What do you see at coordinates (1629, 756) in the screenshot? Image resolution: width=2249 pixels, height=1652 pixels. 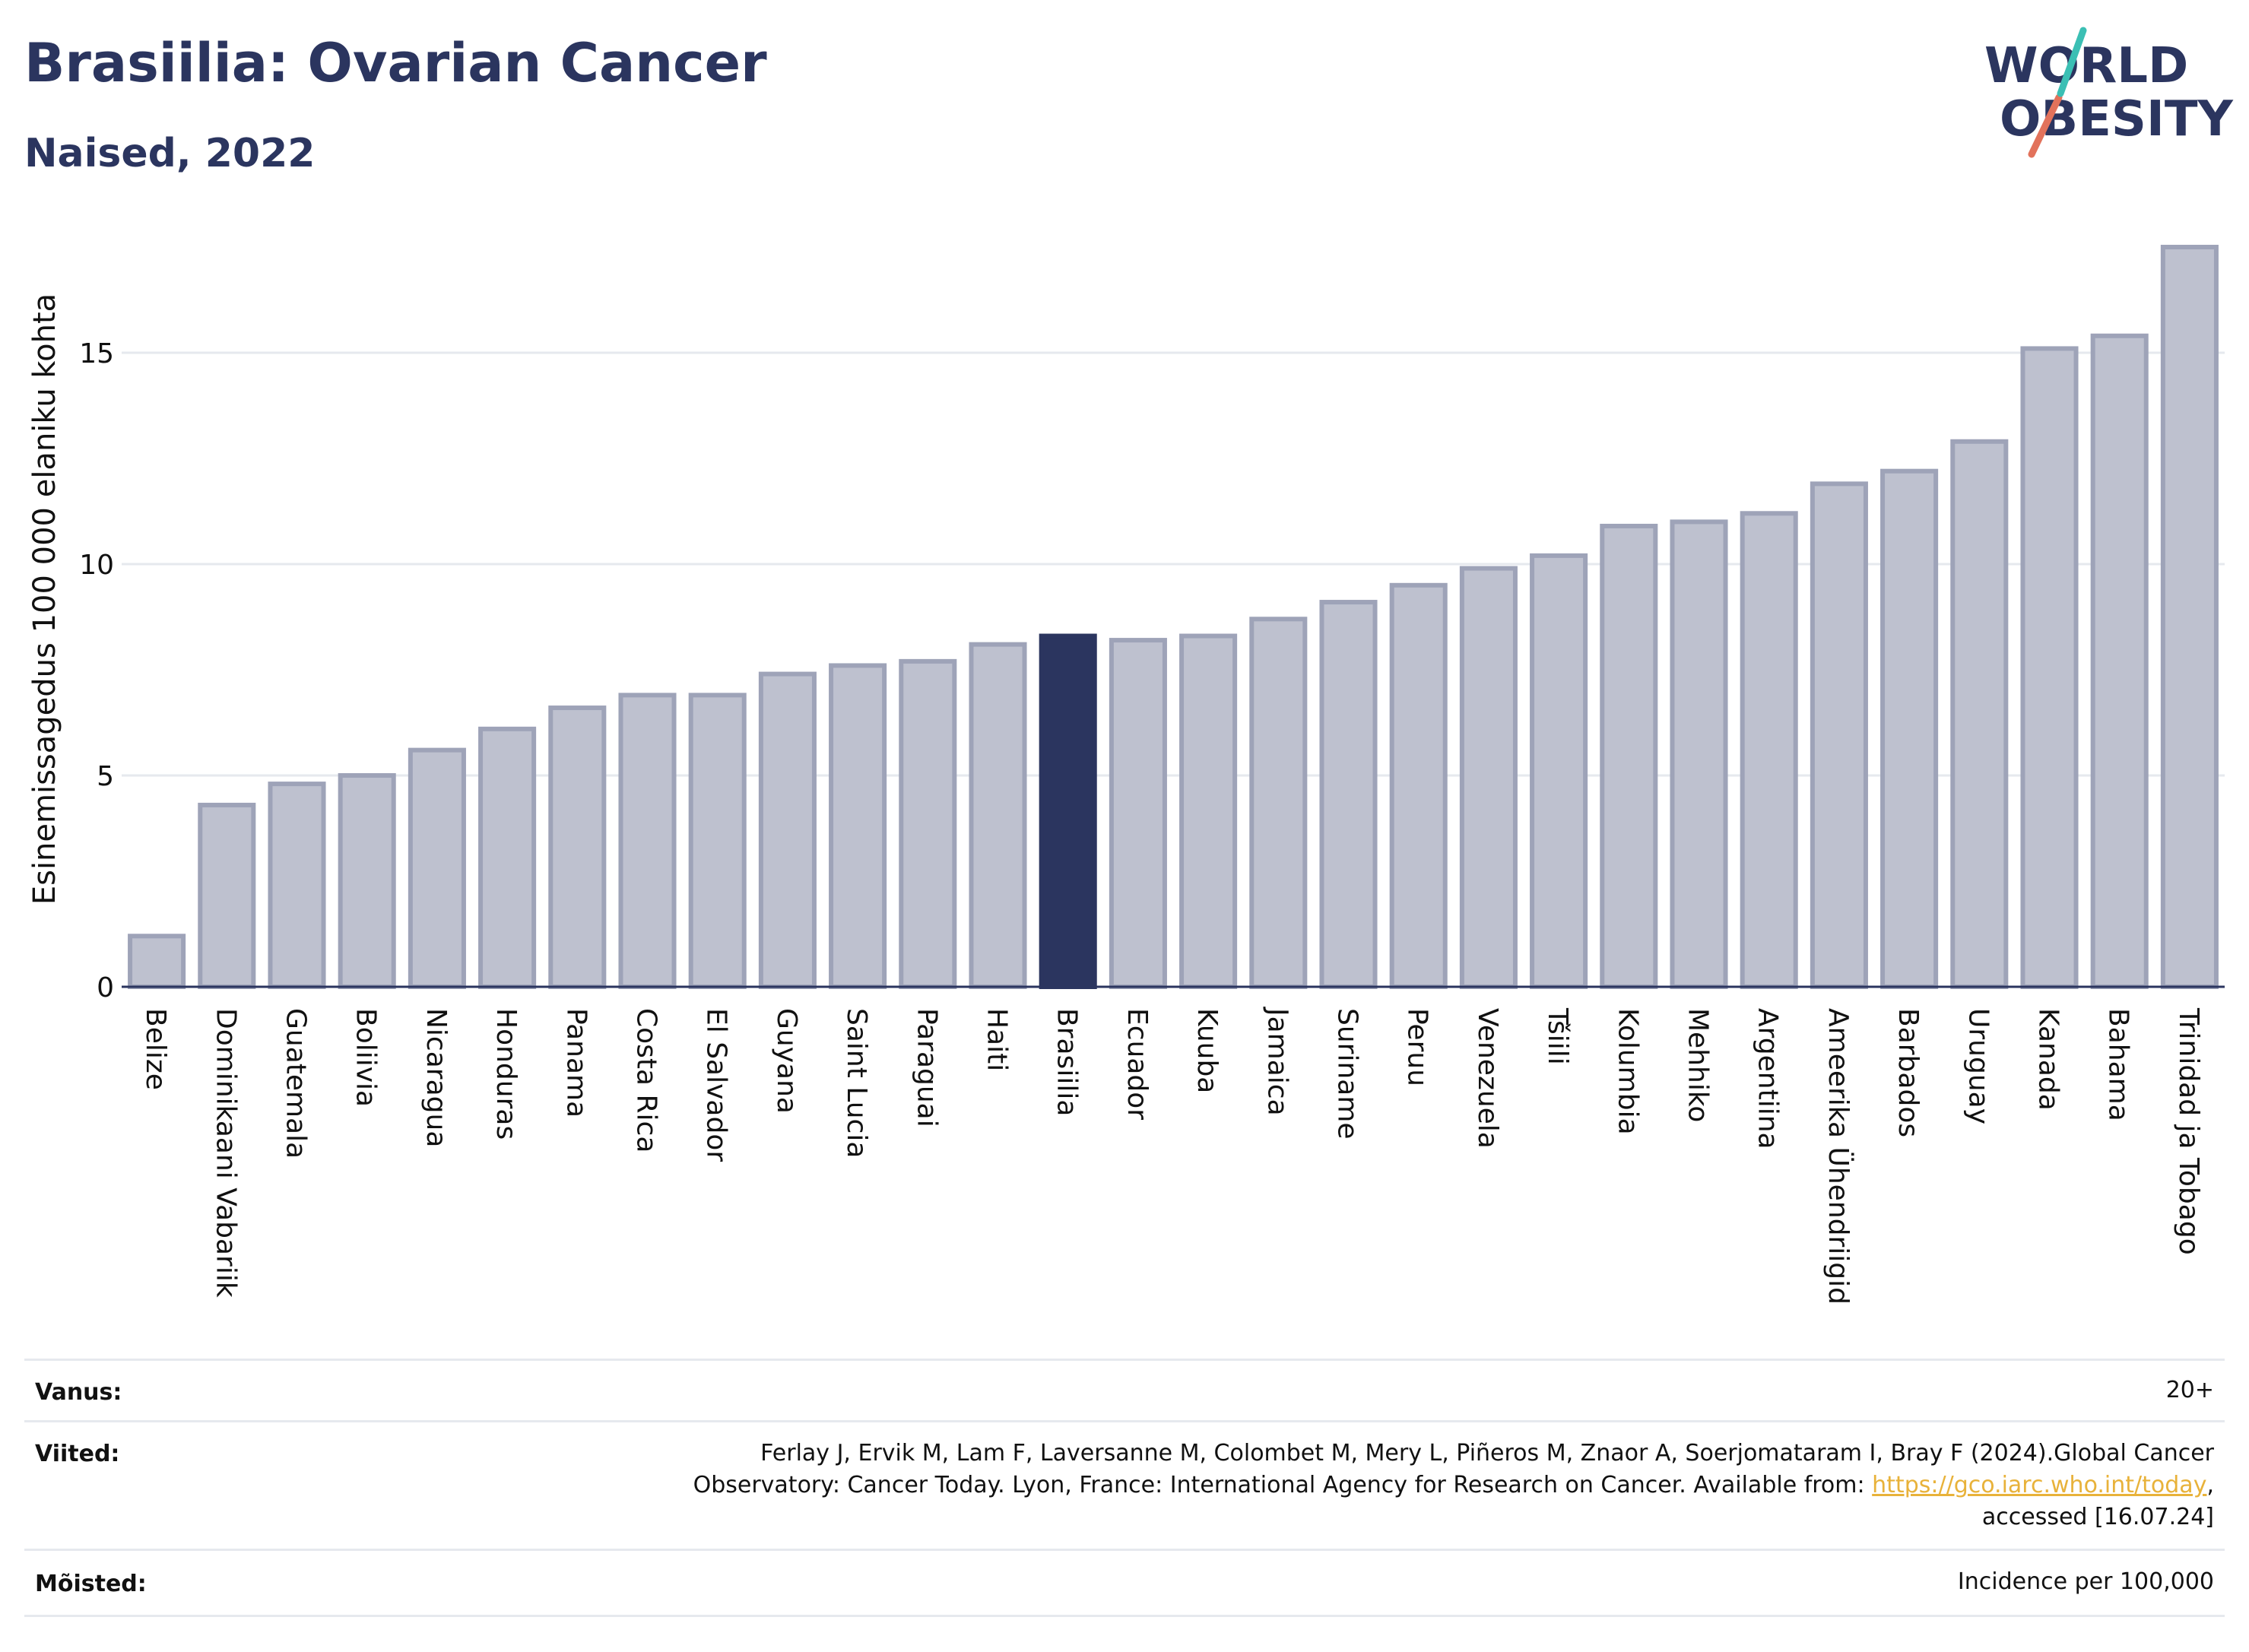 I see `bar-kolumbia` at bounding box center [1629, 756].